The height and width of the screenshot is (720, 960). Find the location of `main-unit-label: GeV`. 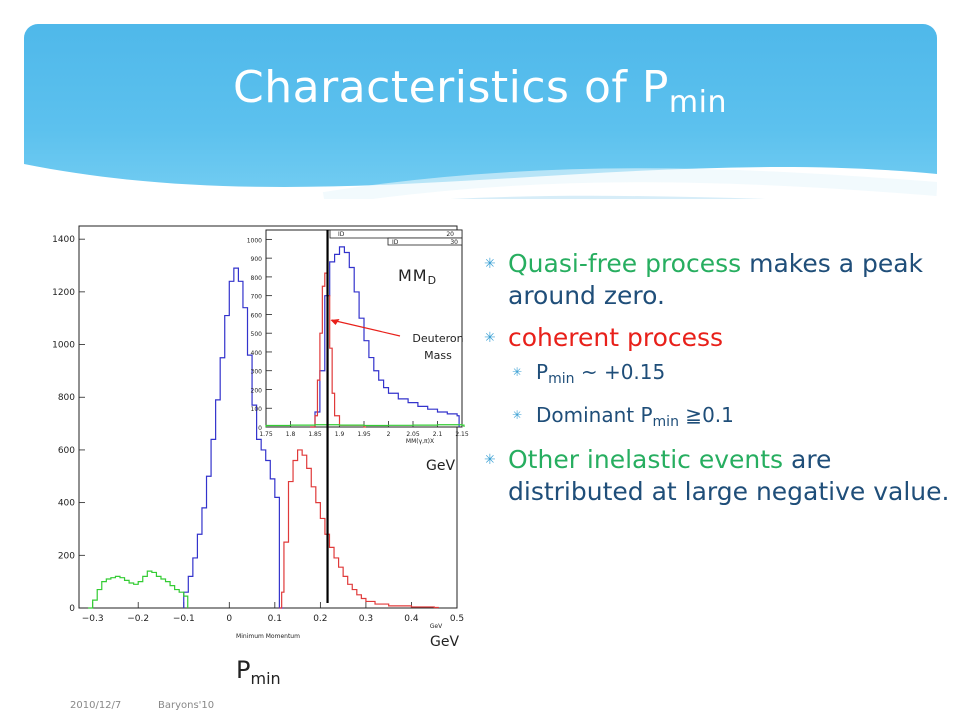

main-unit-label: GeV is located at coordinates (445, 642).